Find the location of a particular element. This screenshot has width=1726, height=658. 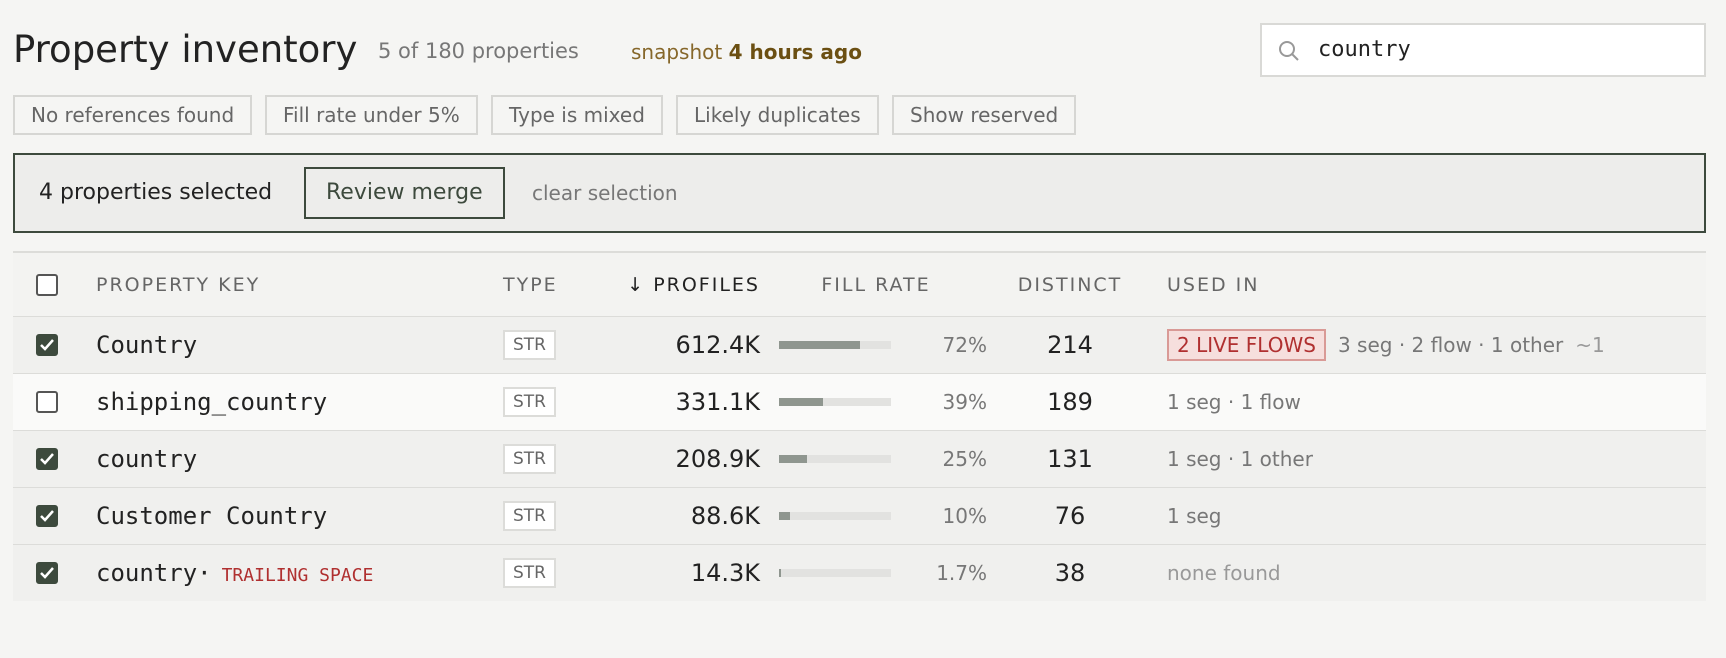

usage-summary: 1 seg · 1 flow is located at coordinates (1234, 402).